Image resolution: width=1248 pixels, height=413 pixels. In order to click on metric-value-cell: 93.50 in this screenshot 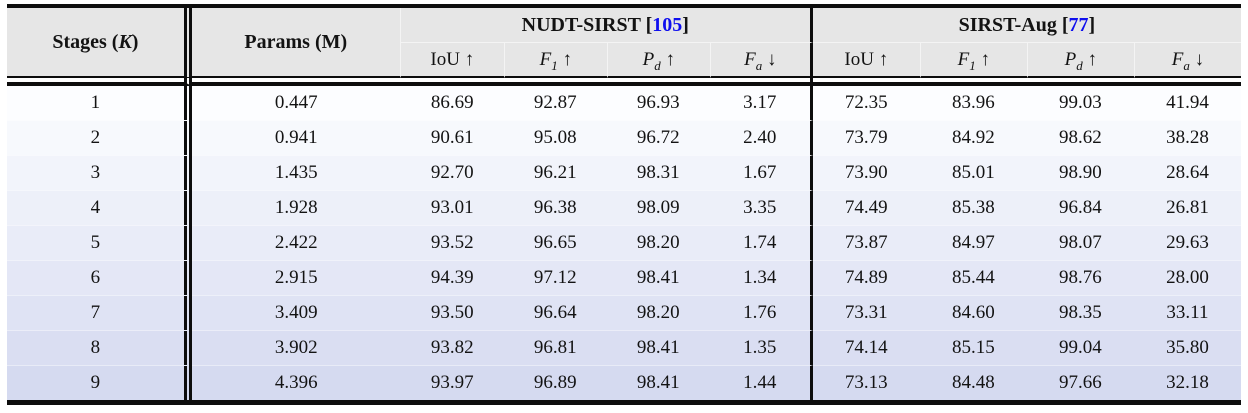, I will do `click(452, 312)`.